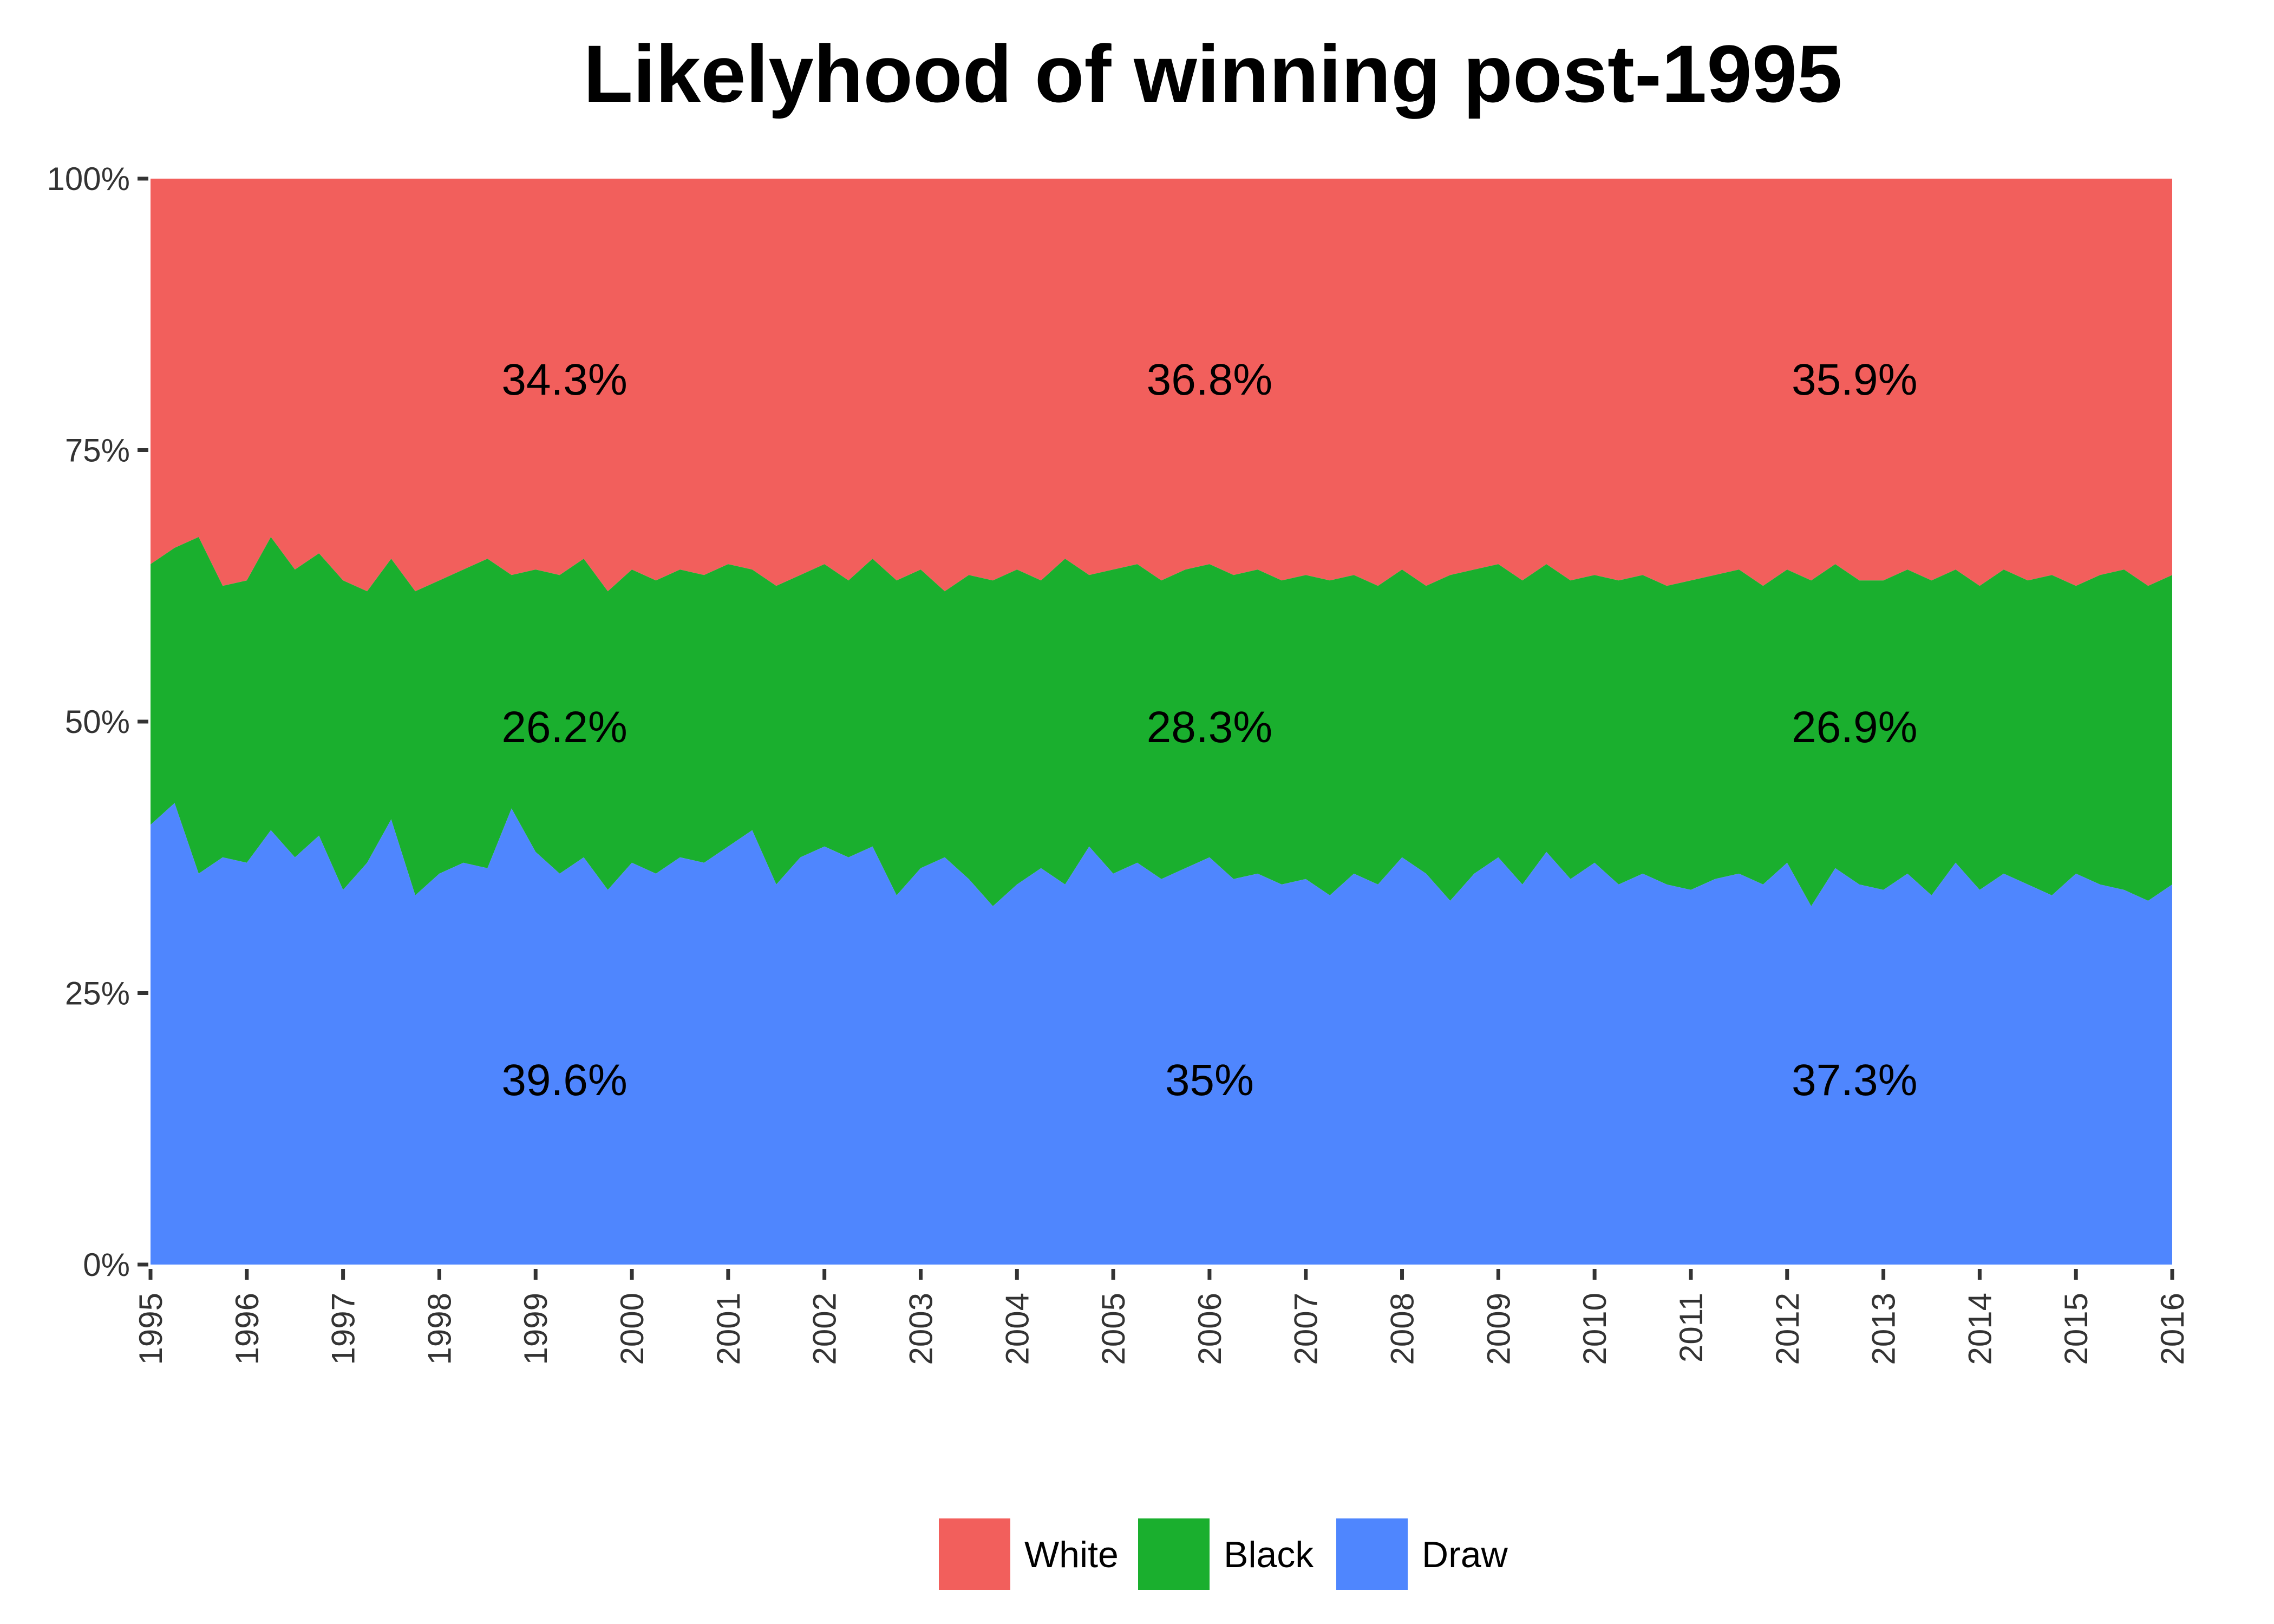 This screenshot has height=1624, width=2274. What do you see at coordinates (536, 1329) in the screenshot?
I see `x-tick-label: 1999` at bounding box center [536, 1329].